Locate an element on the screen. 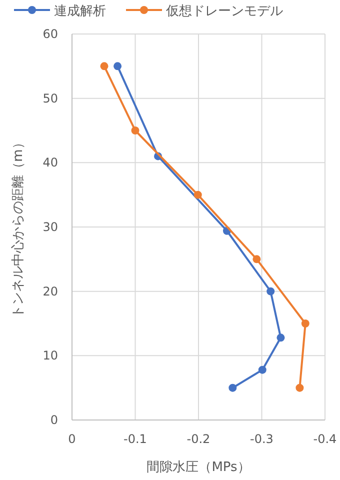 The height and width of the screenshot is (480, 340). y-tick-label: 30 is located at coordinates (50, 227).